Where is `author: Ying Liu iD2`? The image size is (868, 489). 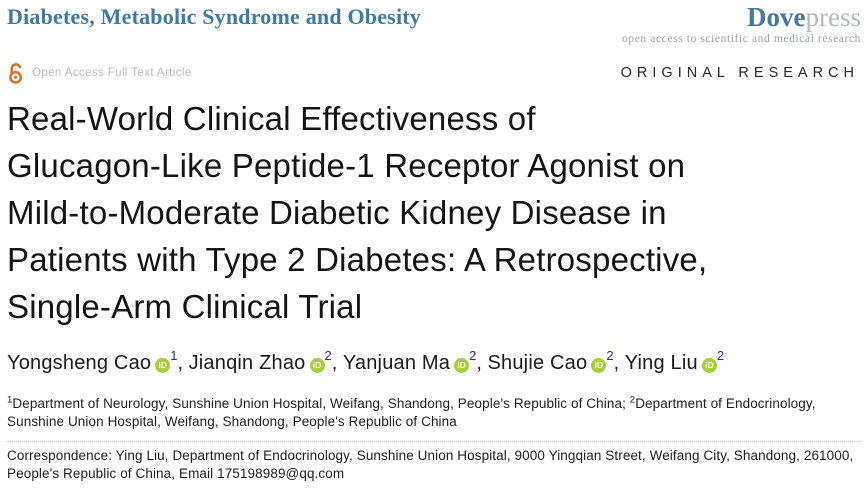
author: Ying Liu iD2 is located at coordinates (674, 361).